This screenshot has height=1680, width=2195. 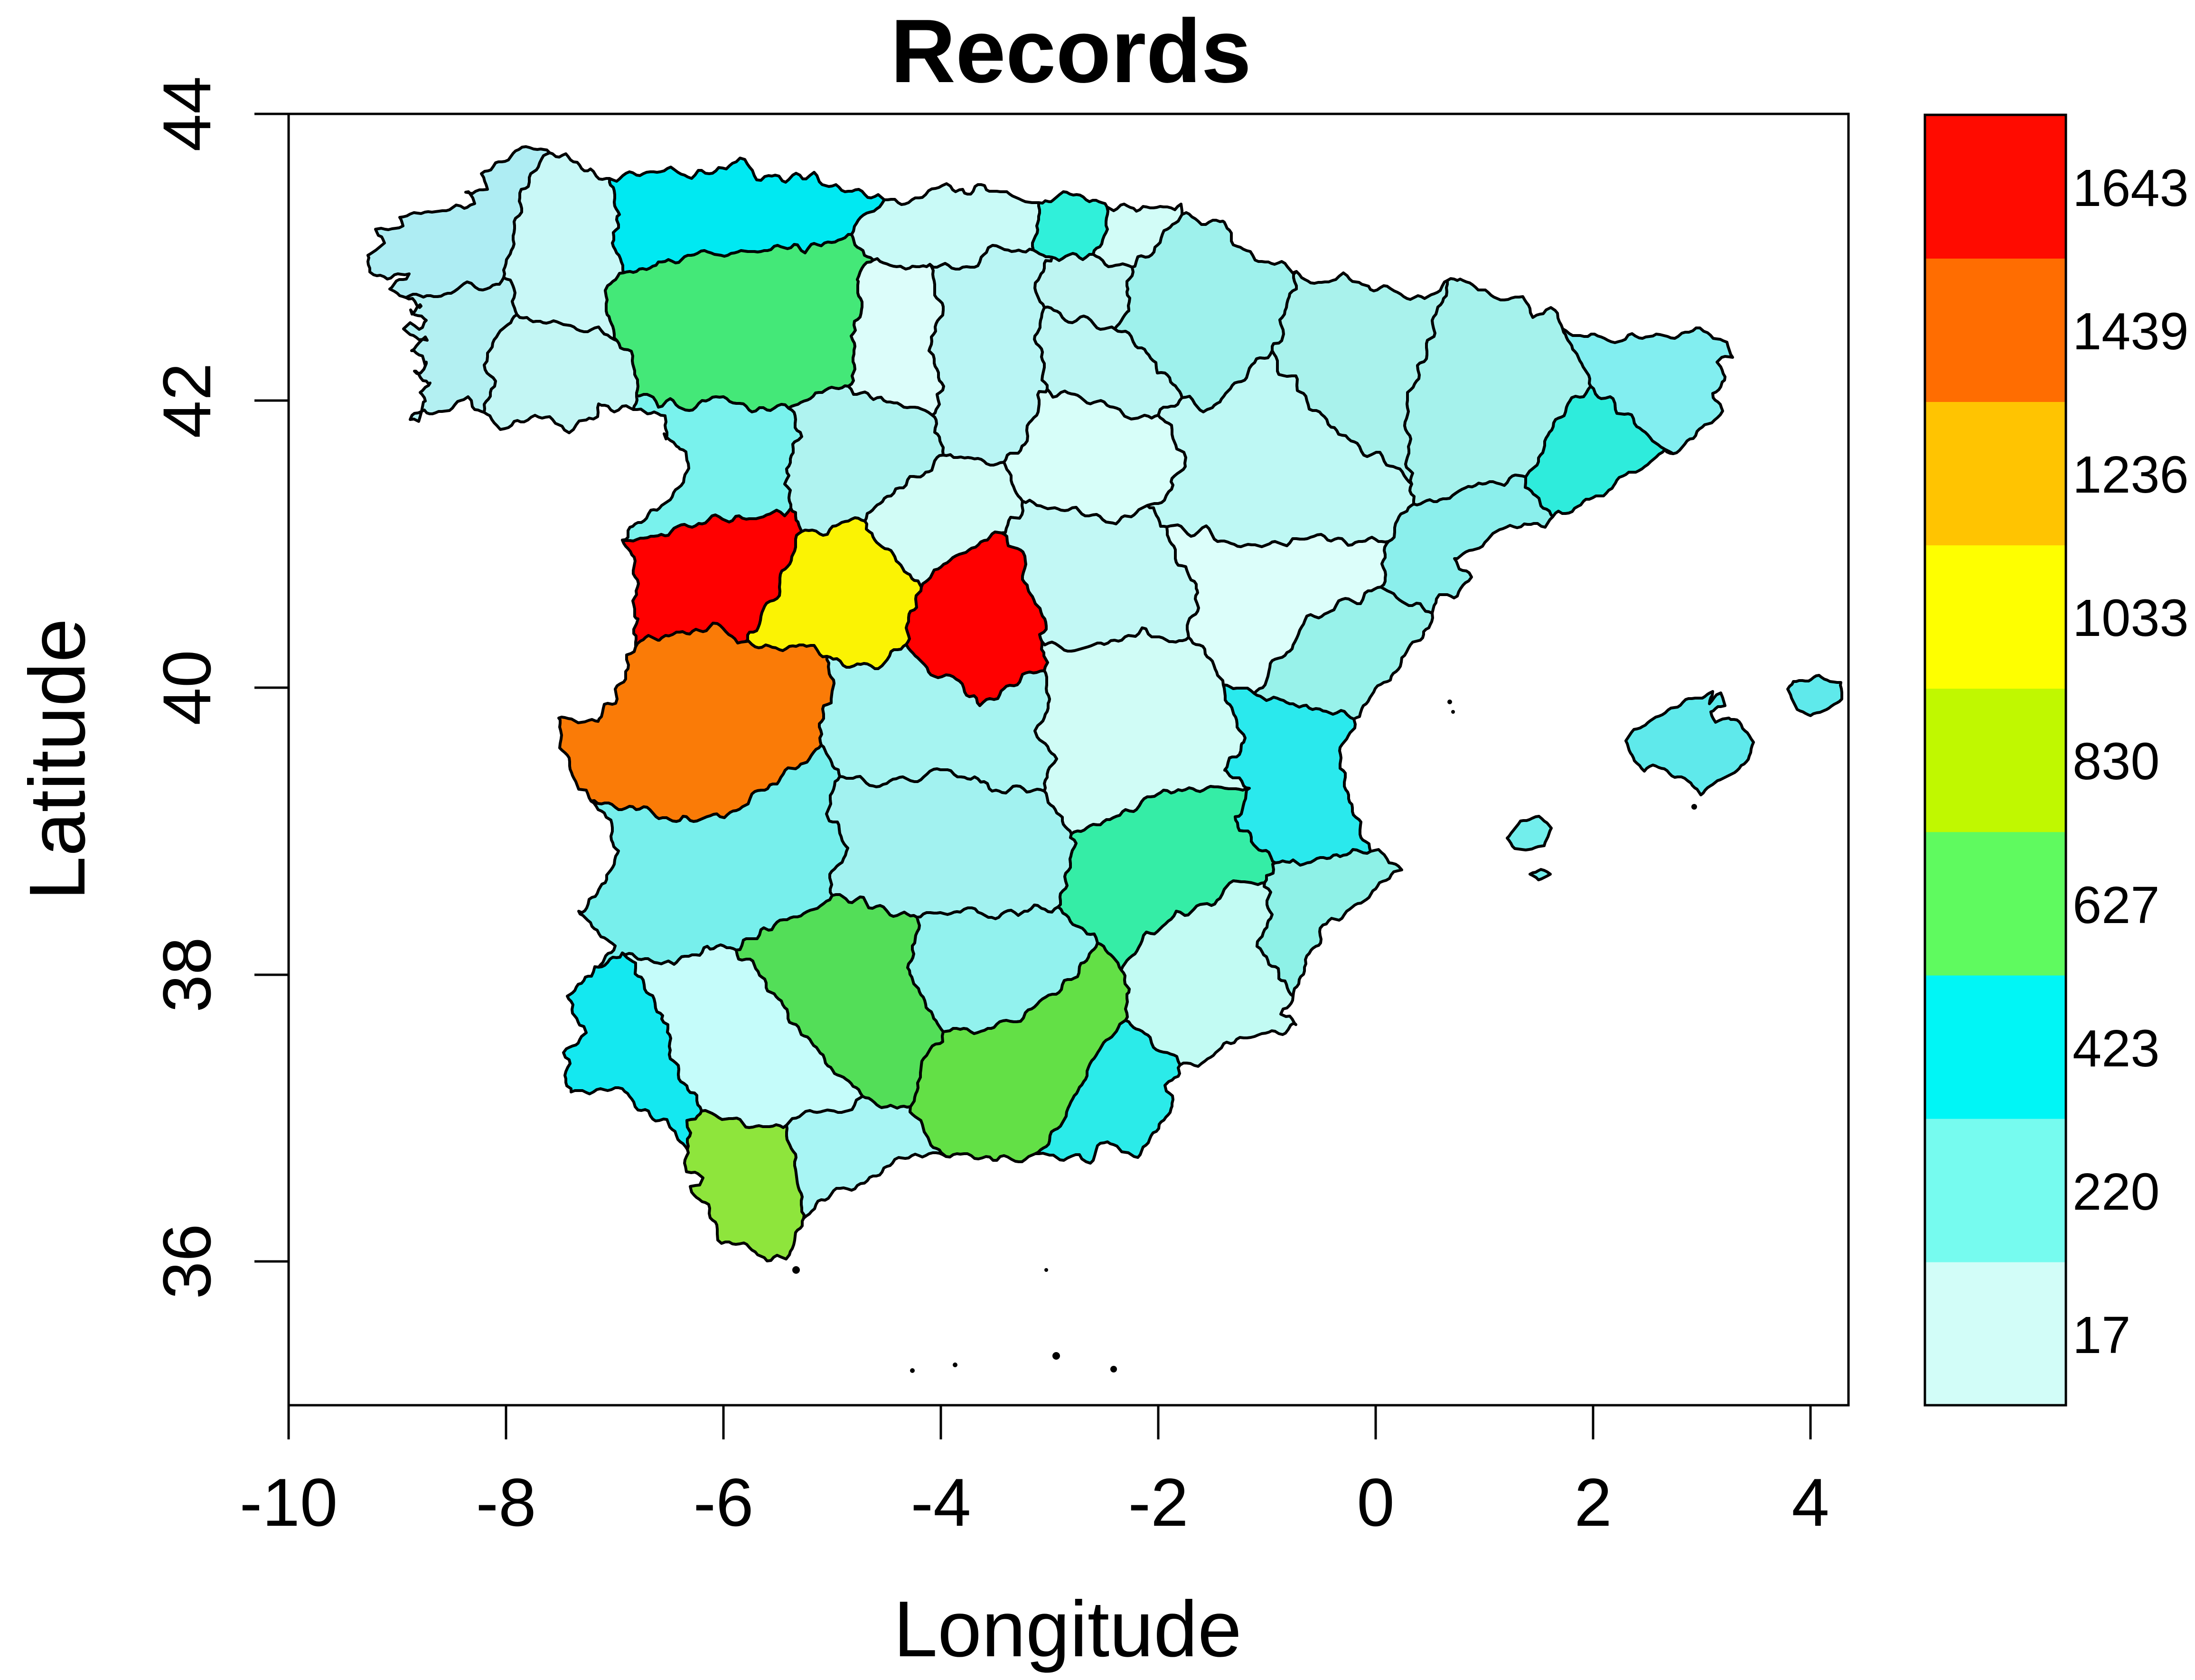 I want to click on svg-text: 830, so click(x=2116, y=761).